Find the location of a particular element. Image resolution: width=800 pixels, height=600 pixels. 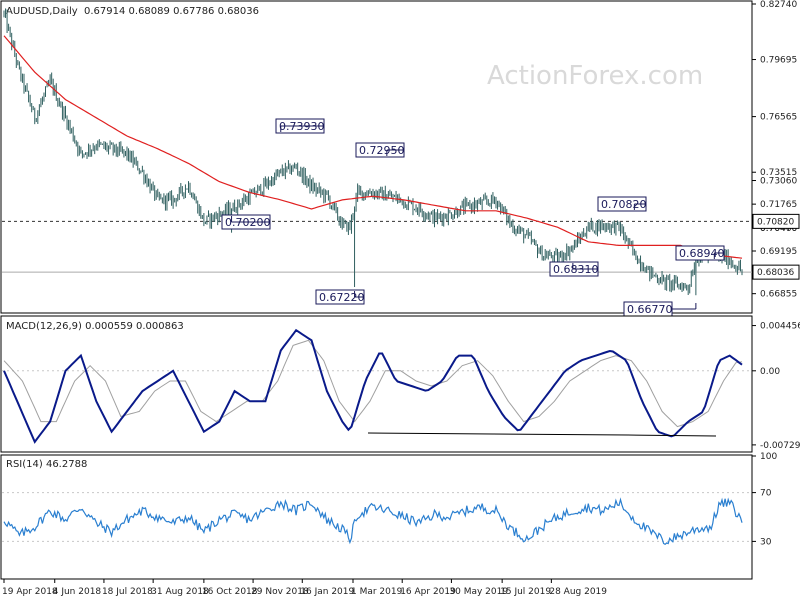

price-tick-label: 0.73060 is located at coordinates (778, 182).